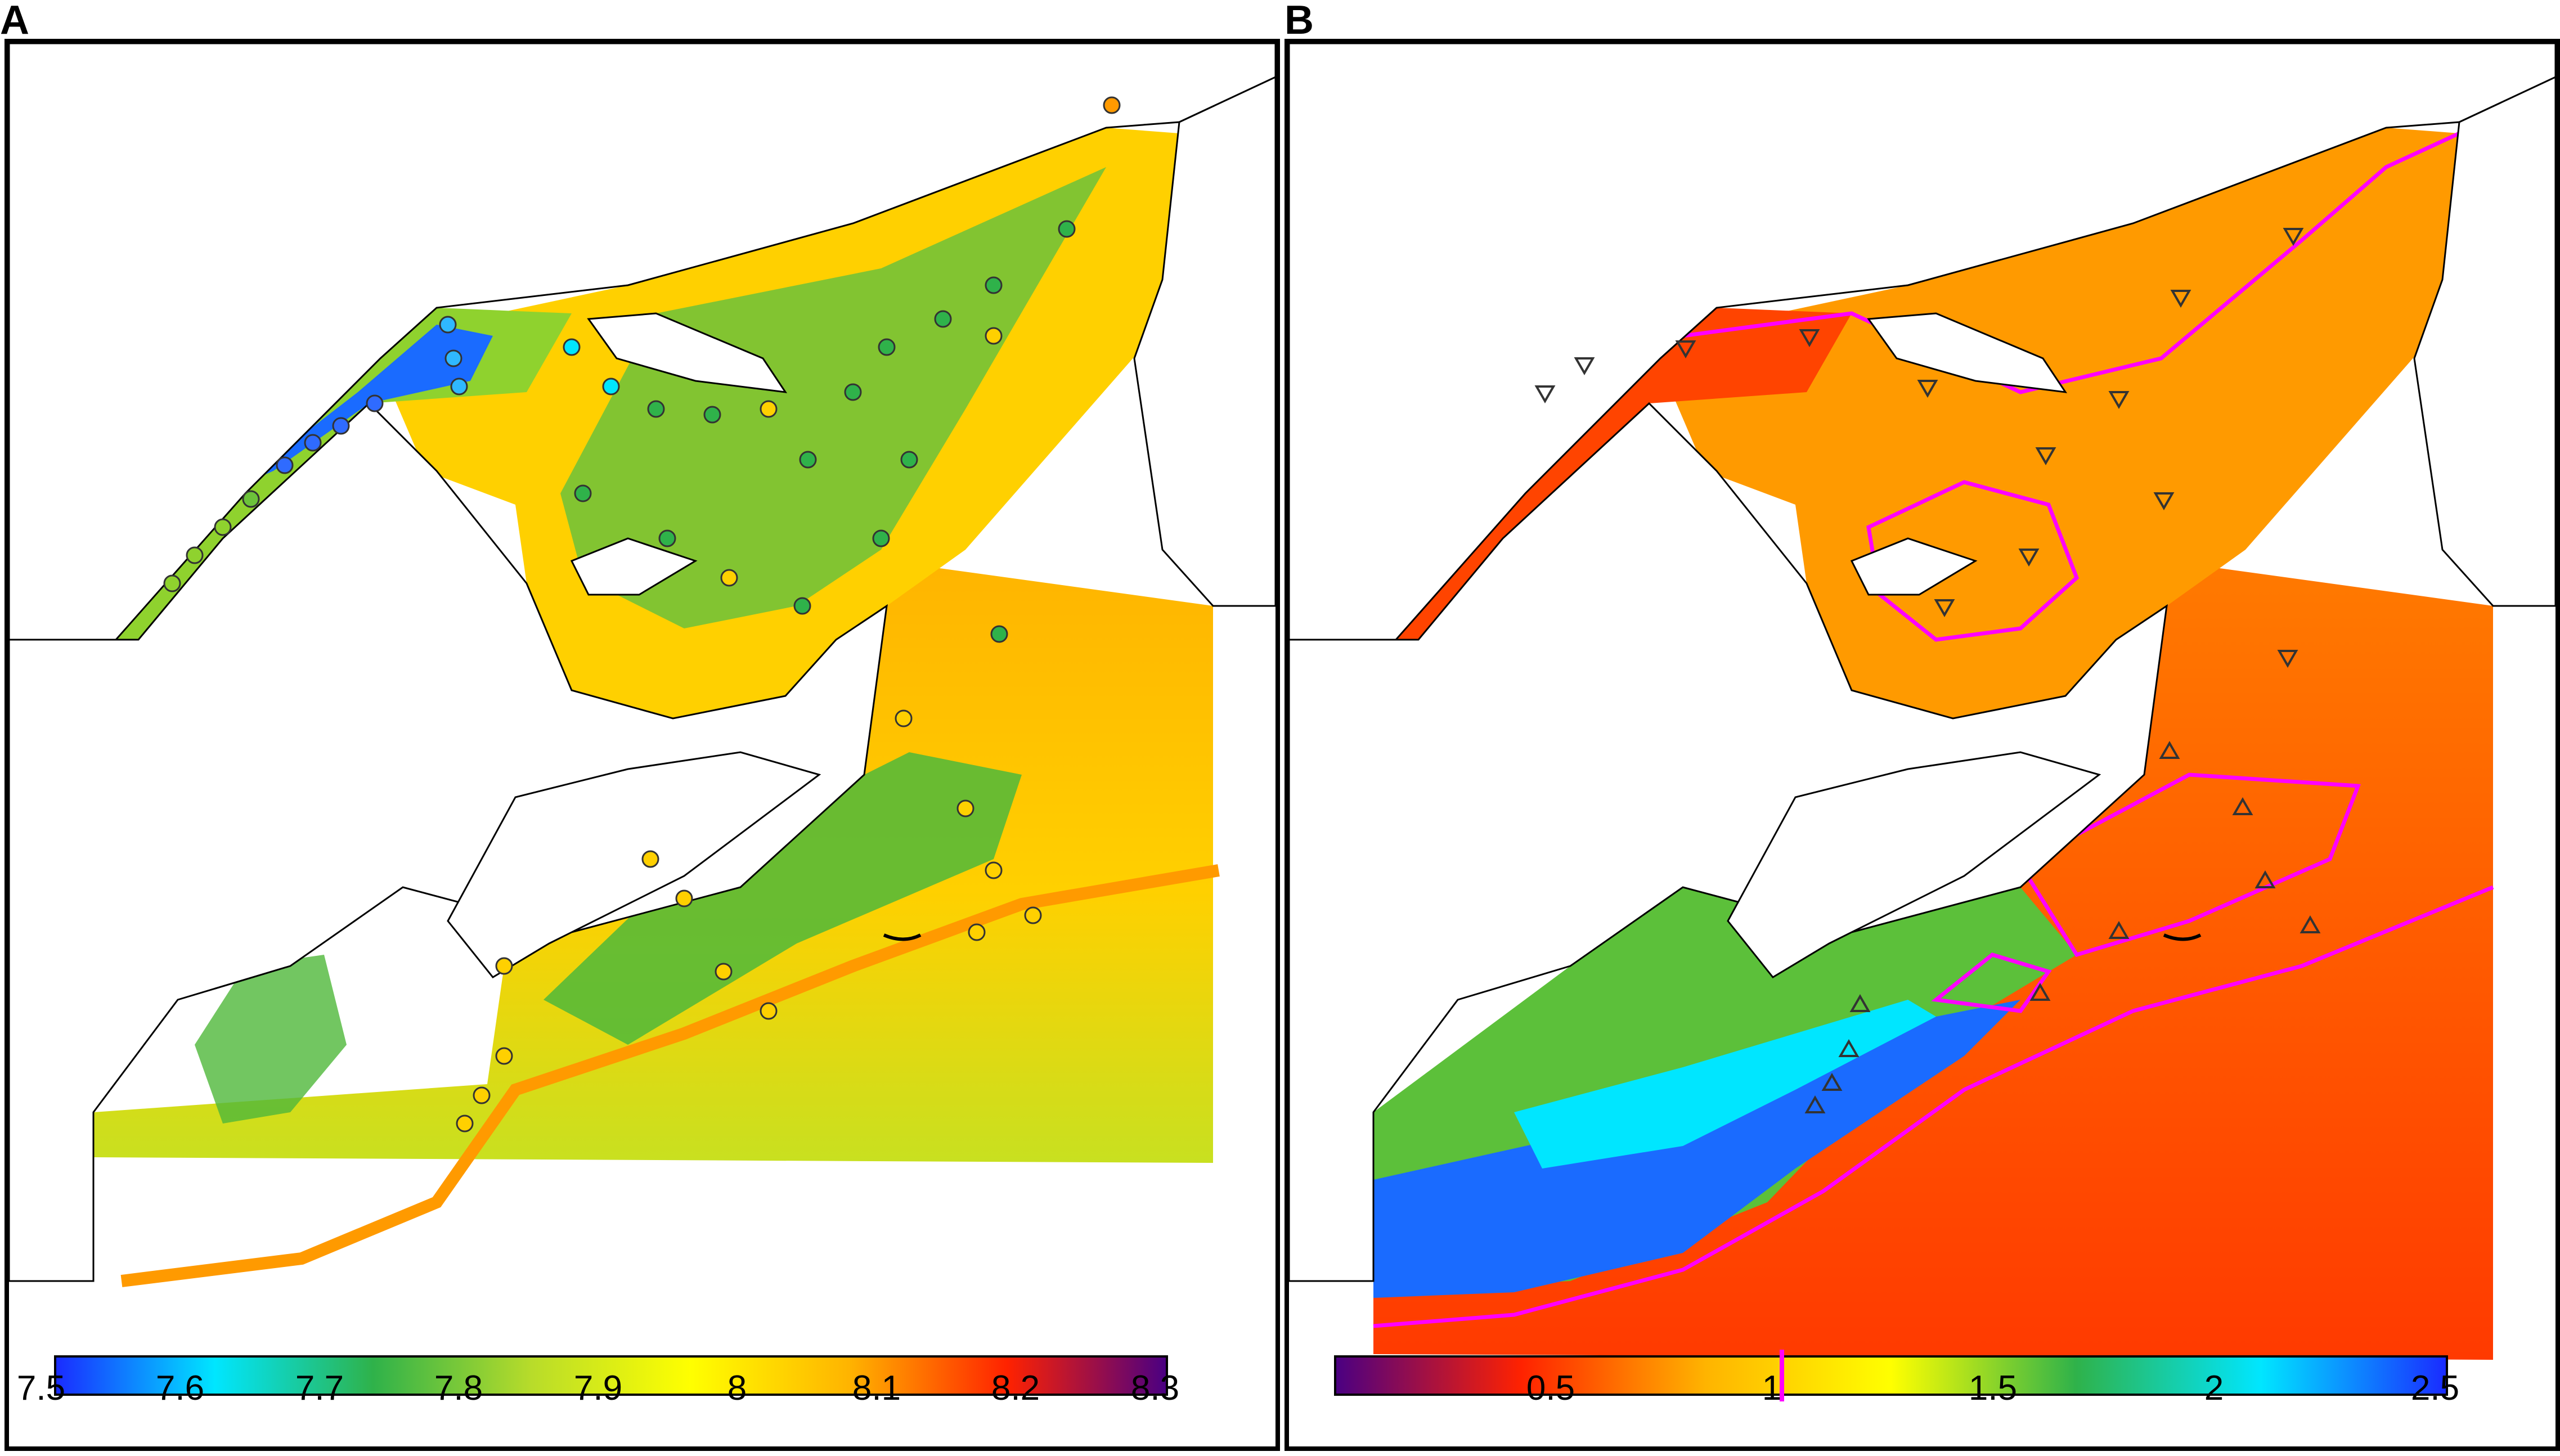 The width and height of the screenshot is (2560, 1456). What do you see at coordinates (876, 1388) in the screenshot?
I see `panel-a-colorbar-tick: 8.1` at bounding box center [876, 1388].